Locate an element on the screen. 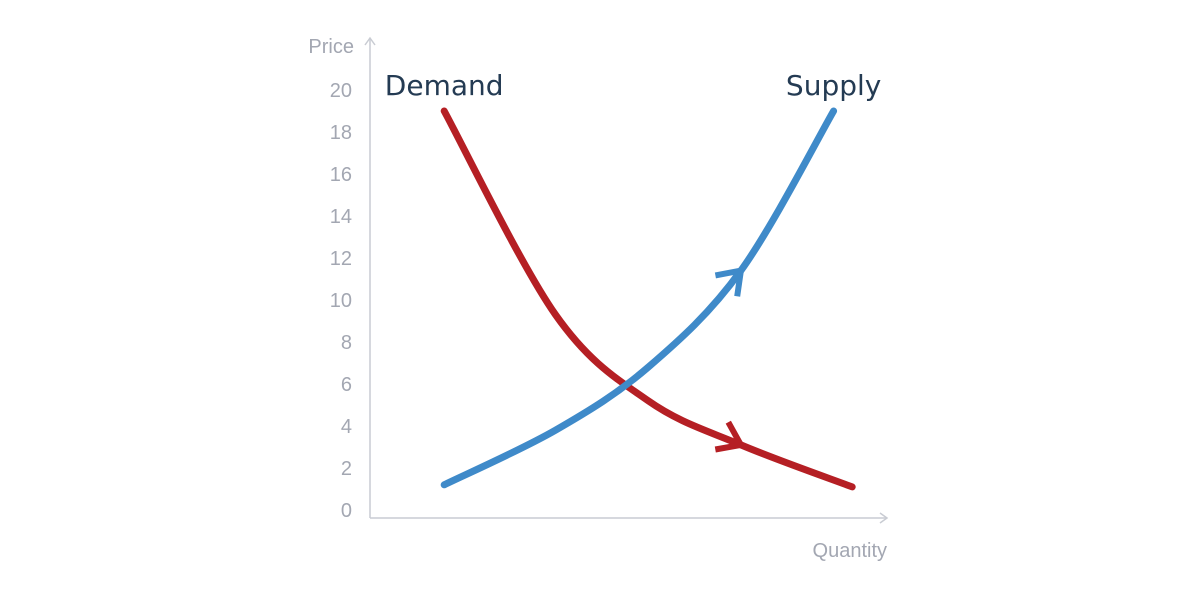  y-tick-label: 16 is located at coordinates (341, 175).